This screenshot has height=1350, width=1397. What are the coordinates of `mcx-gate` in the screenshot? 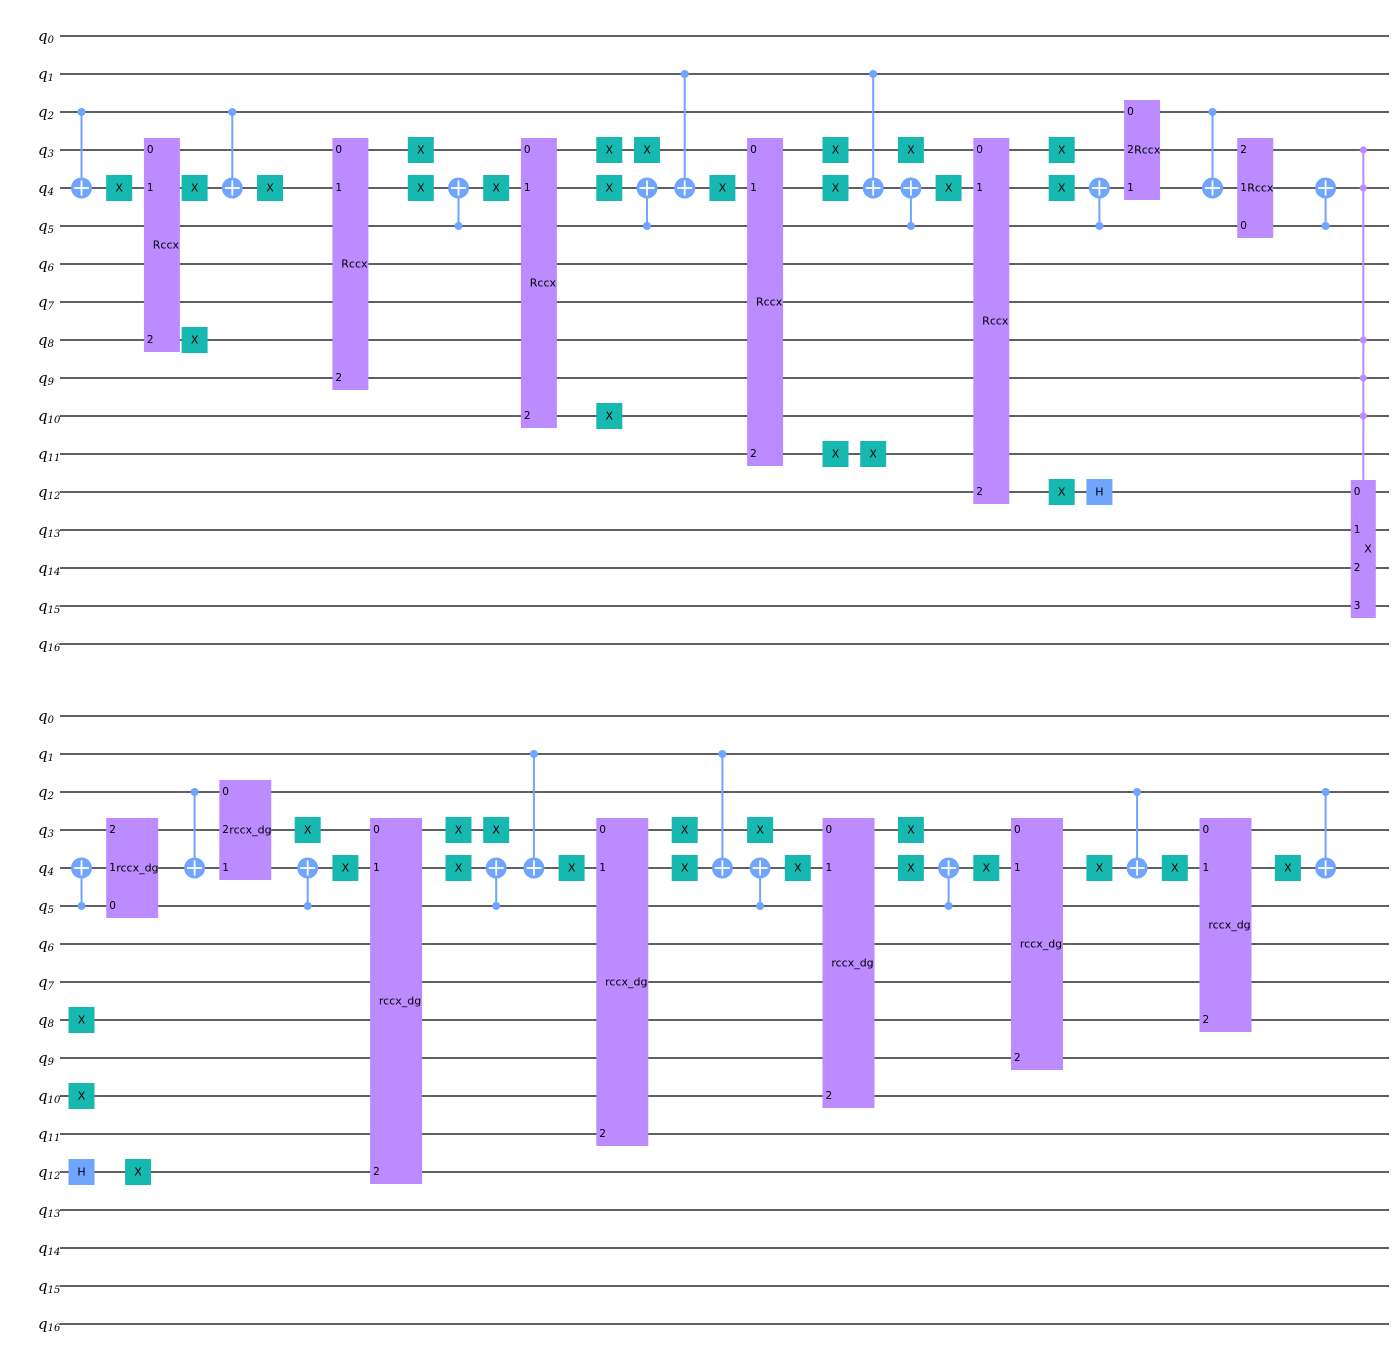 It's located at (1363, 549).